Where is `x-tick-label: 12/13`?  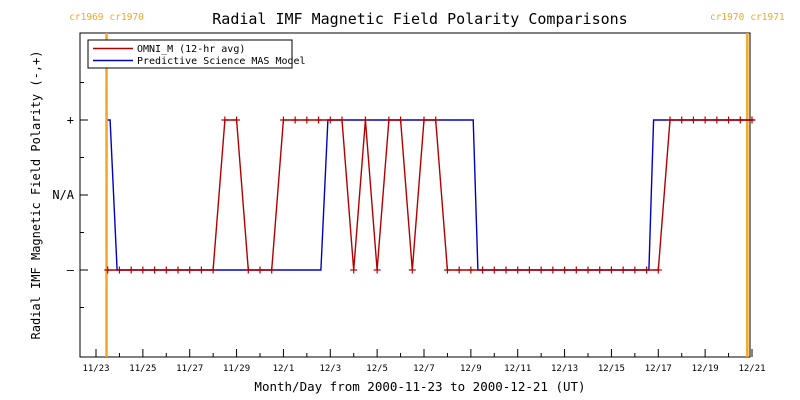 x-tick-label: 12/13 is located at coordinates (564, 369).